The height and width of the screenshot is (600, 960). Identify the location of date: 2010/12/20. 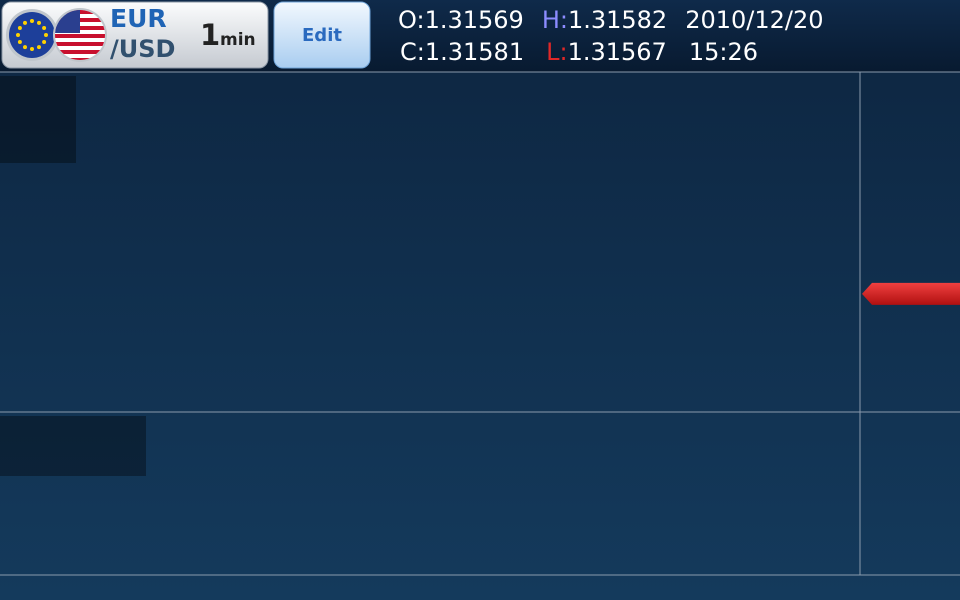
(754, 20).